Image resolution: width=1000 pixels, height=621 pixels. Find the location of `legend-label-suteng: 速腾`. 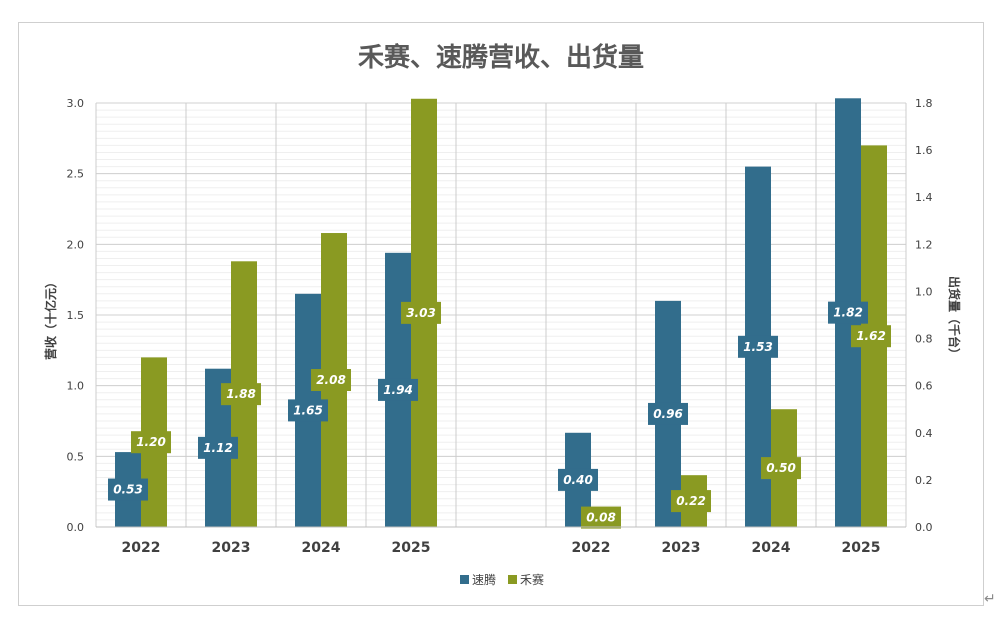

legend-label-suteng: 速腾 is located at coordinates (484, 579).